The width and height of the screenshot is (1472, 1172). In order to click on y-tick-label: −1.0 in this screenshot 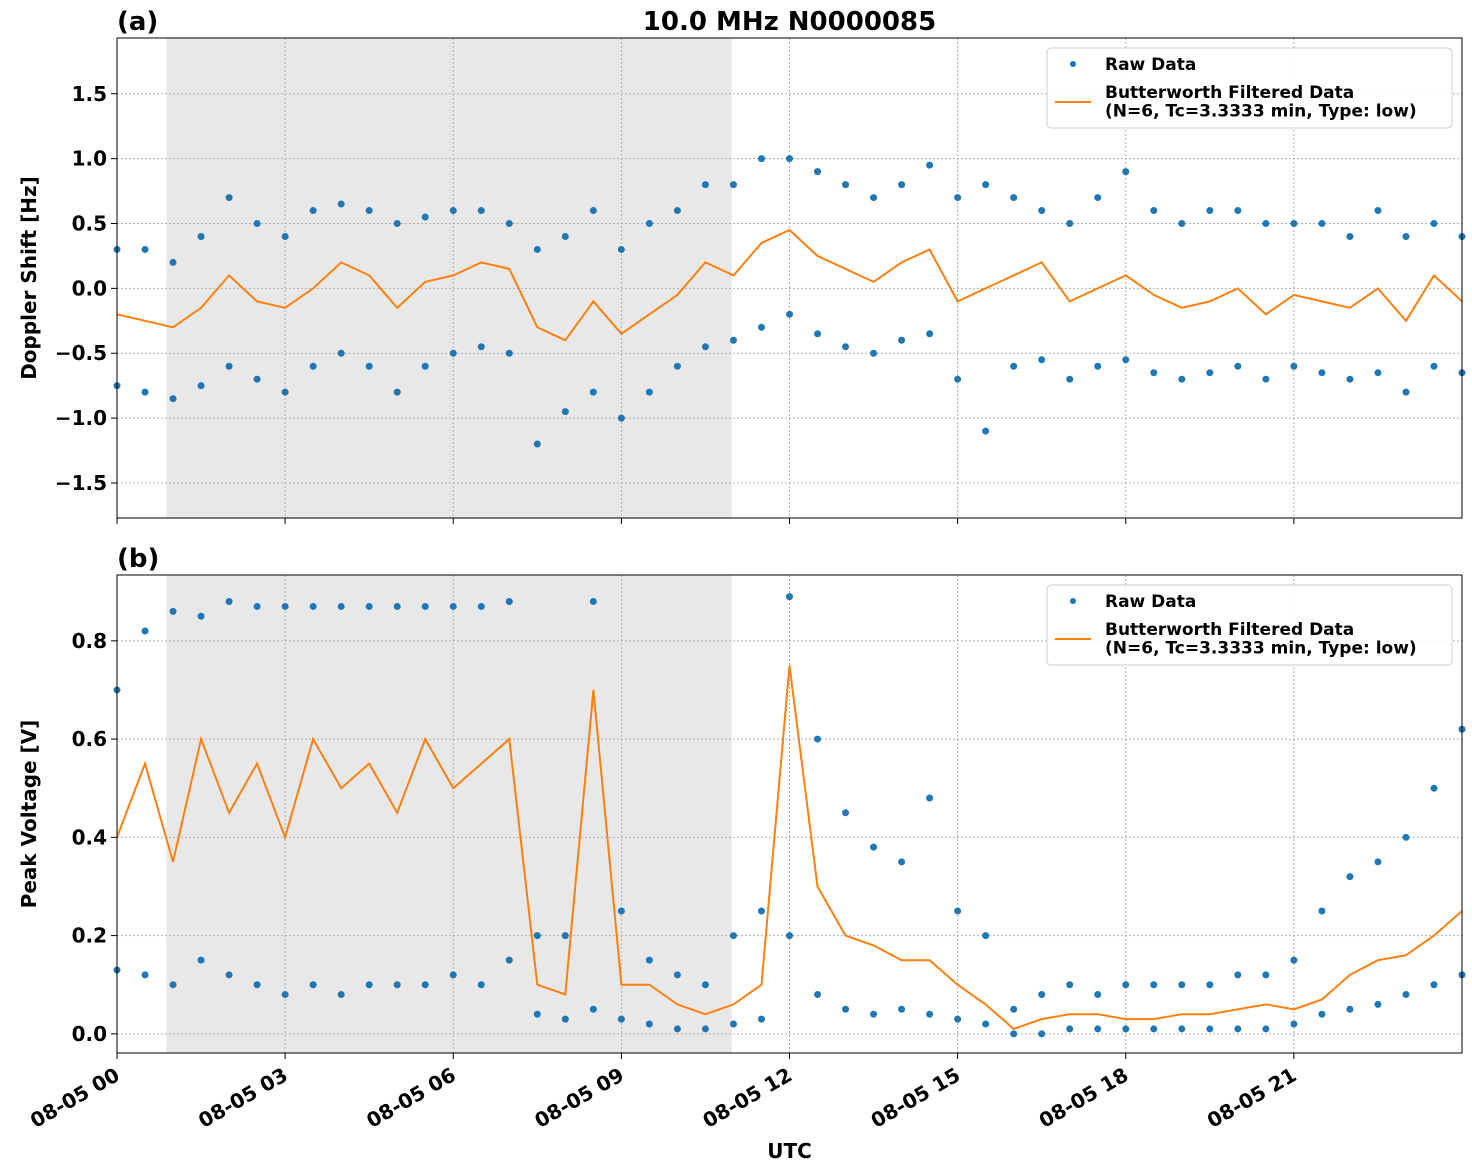, I will do `click(81, 418)`.